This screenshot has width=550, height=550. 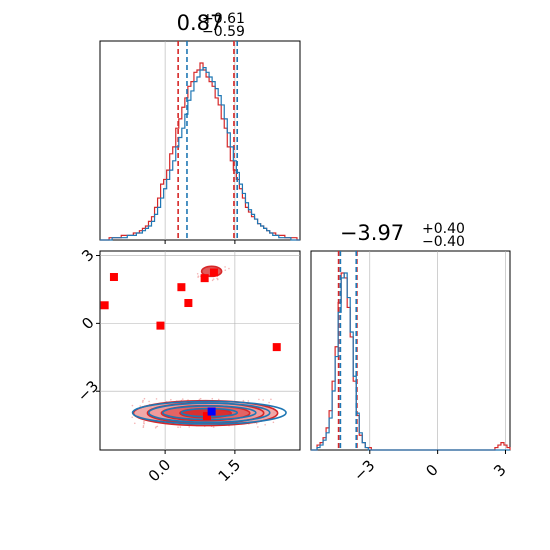 I want to click on top-marginal-layer, so click(x=200, y=141).